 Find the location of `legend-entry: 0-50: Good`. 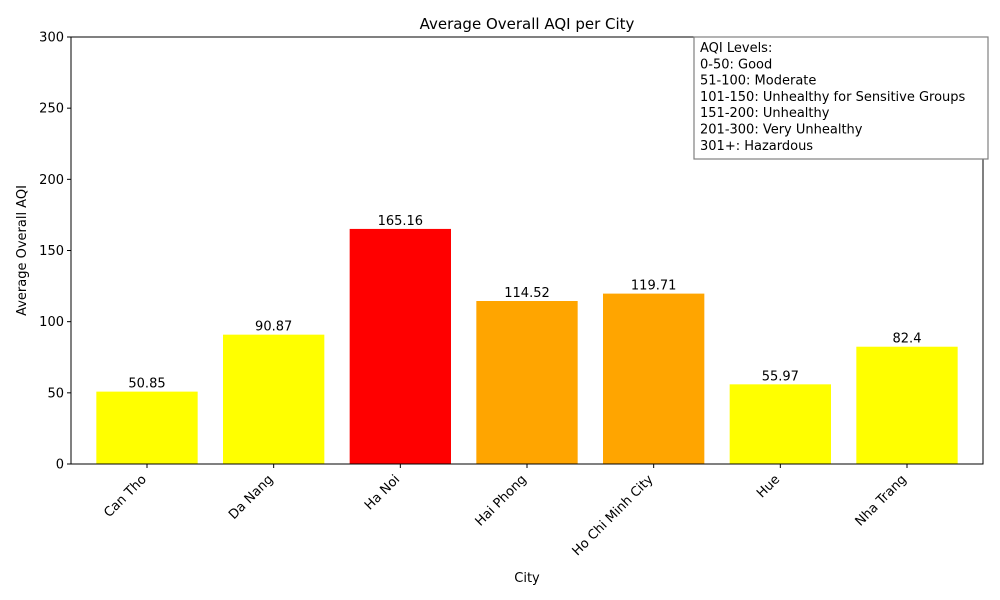

legend-entry: 0-50: Good is located at coordinates (736, 64).